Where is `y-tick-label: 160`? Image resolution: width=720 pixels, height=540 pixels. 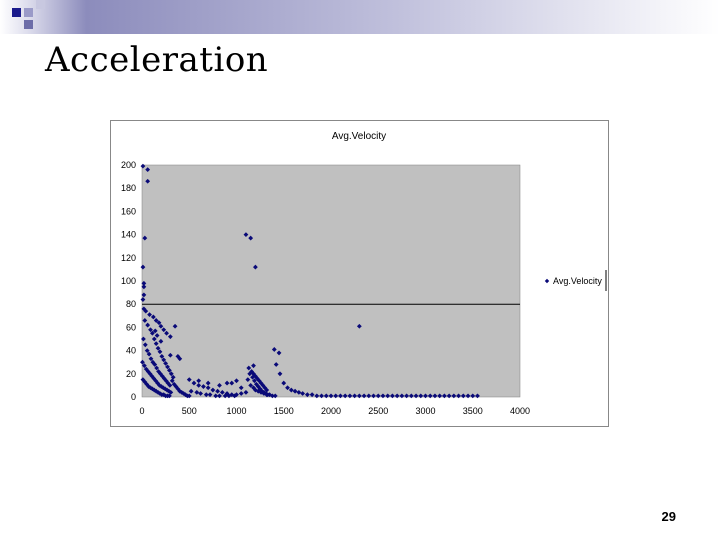
y-tick-label: 160 is located at coordinates (128, 211).